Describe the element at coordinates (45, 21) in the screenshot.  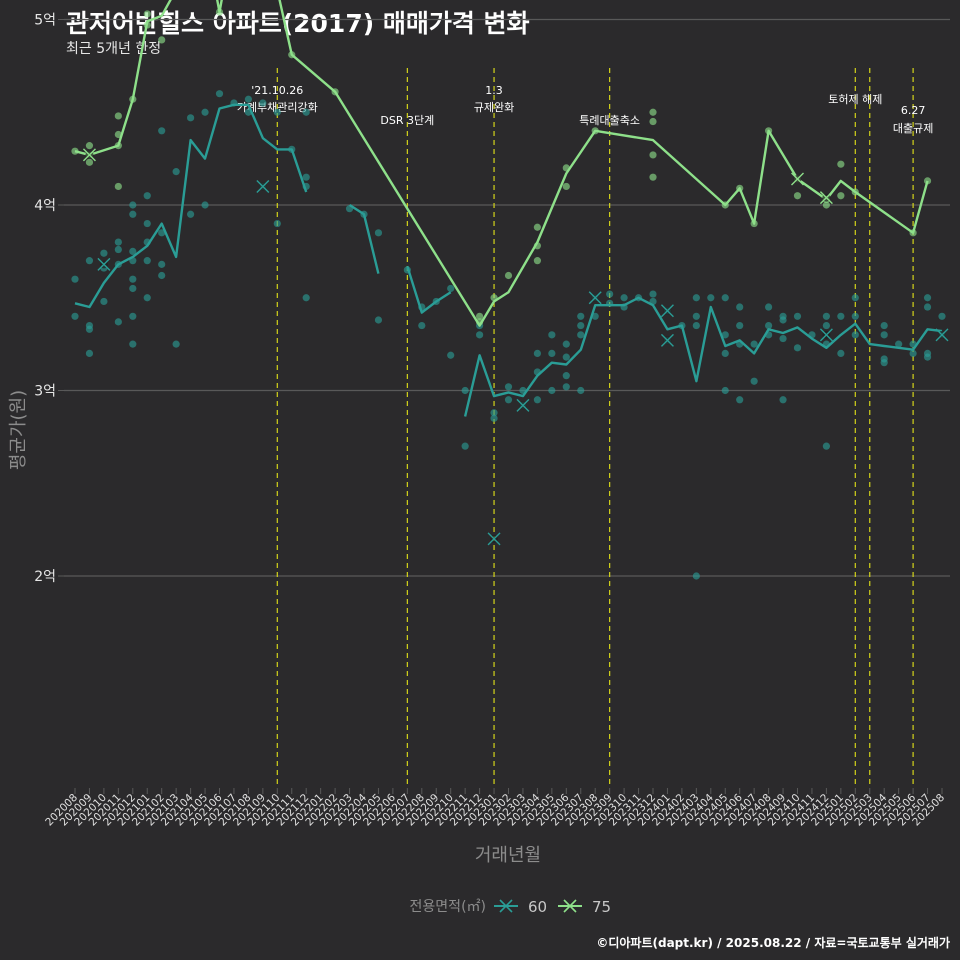
I see `y-tick-label: 5억` at that location.